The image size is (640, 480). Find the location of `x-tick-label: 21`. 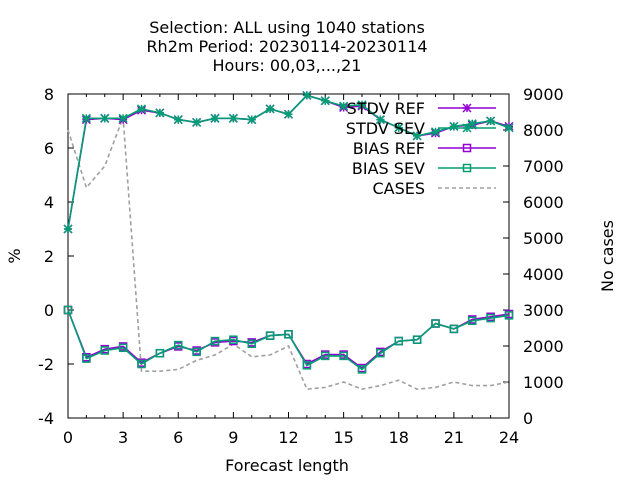

x-tick-label: 21 is located at coordinates (454, 437).